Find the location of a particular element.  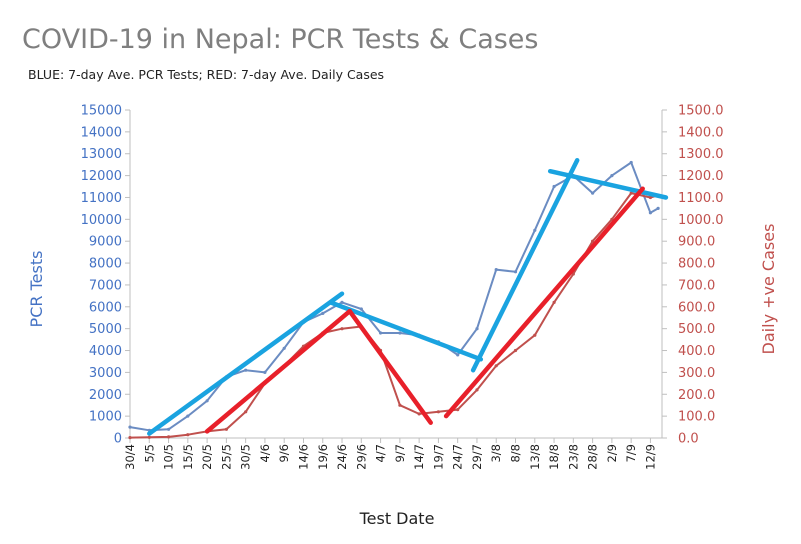

y-tick-label-left: 5000 is located at coordinates (105, 329).